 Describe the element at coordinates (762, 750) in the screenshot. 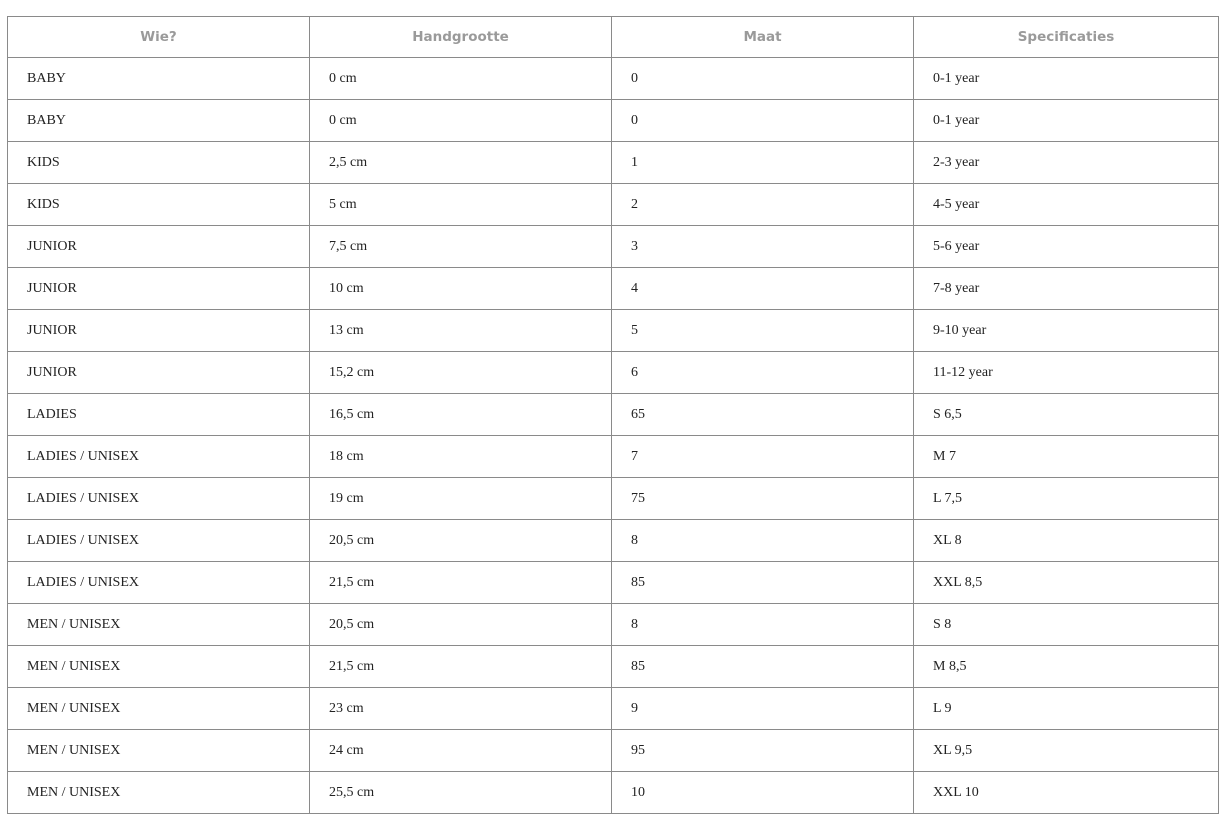

I see `cell-maat: 95` at that location.